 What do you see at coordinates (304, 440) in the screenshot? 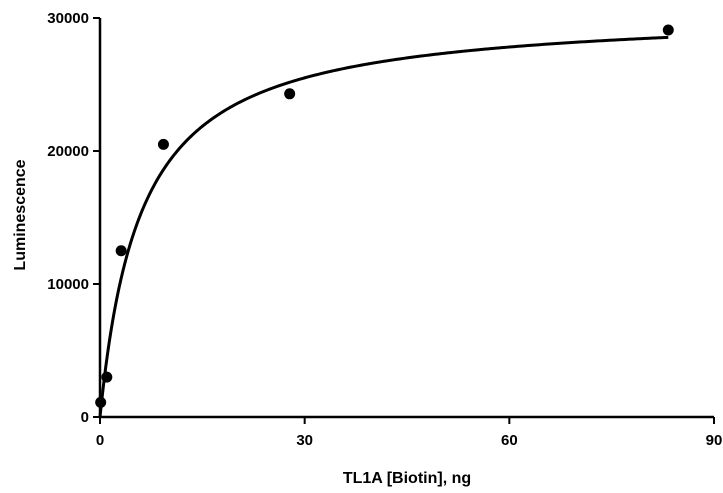
I see `x-tick-label: 30` at bounding box center [304, 440].